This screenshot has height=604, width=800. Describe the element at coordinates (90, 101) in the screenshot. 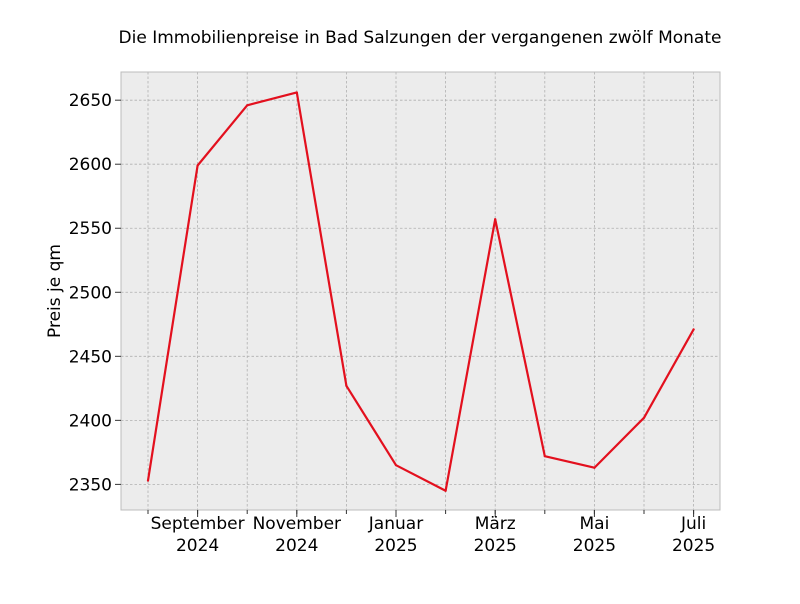

I see `y-tick-label: 2650` at that location.